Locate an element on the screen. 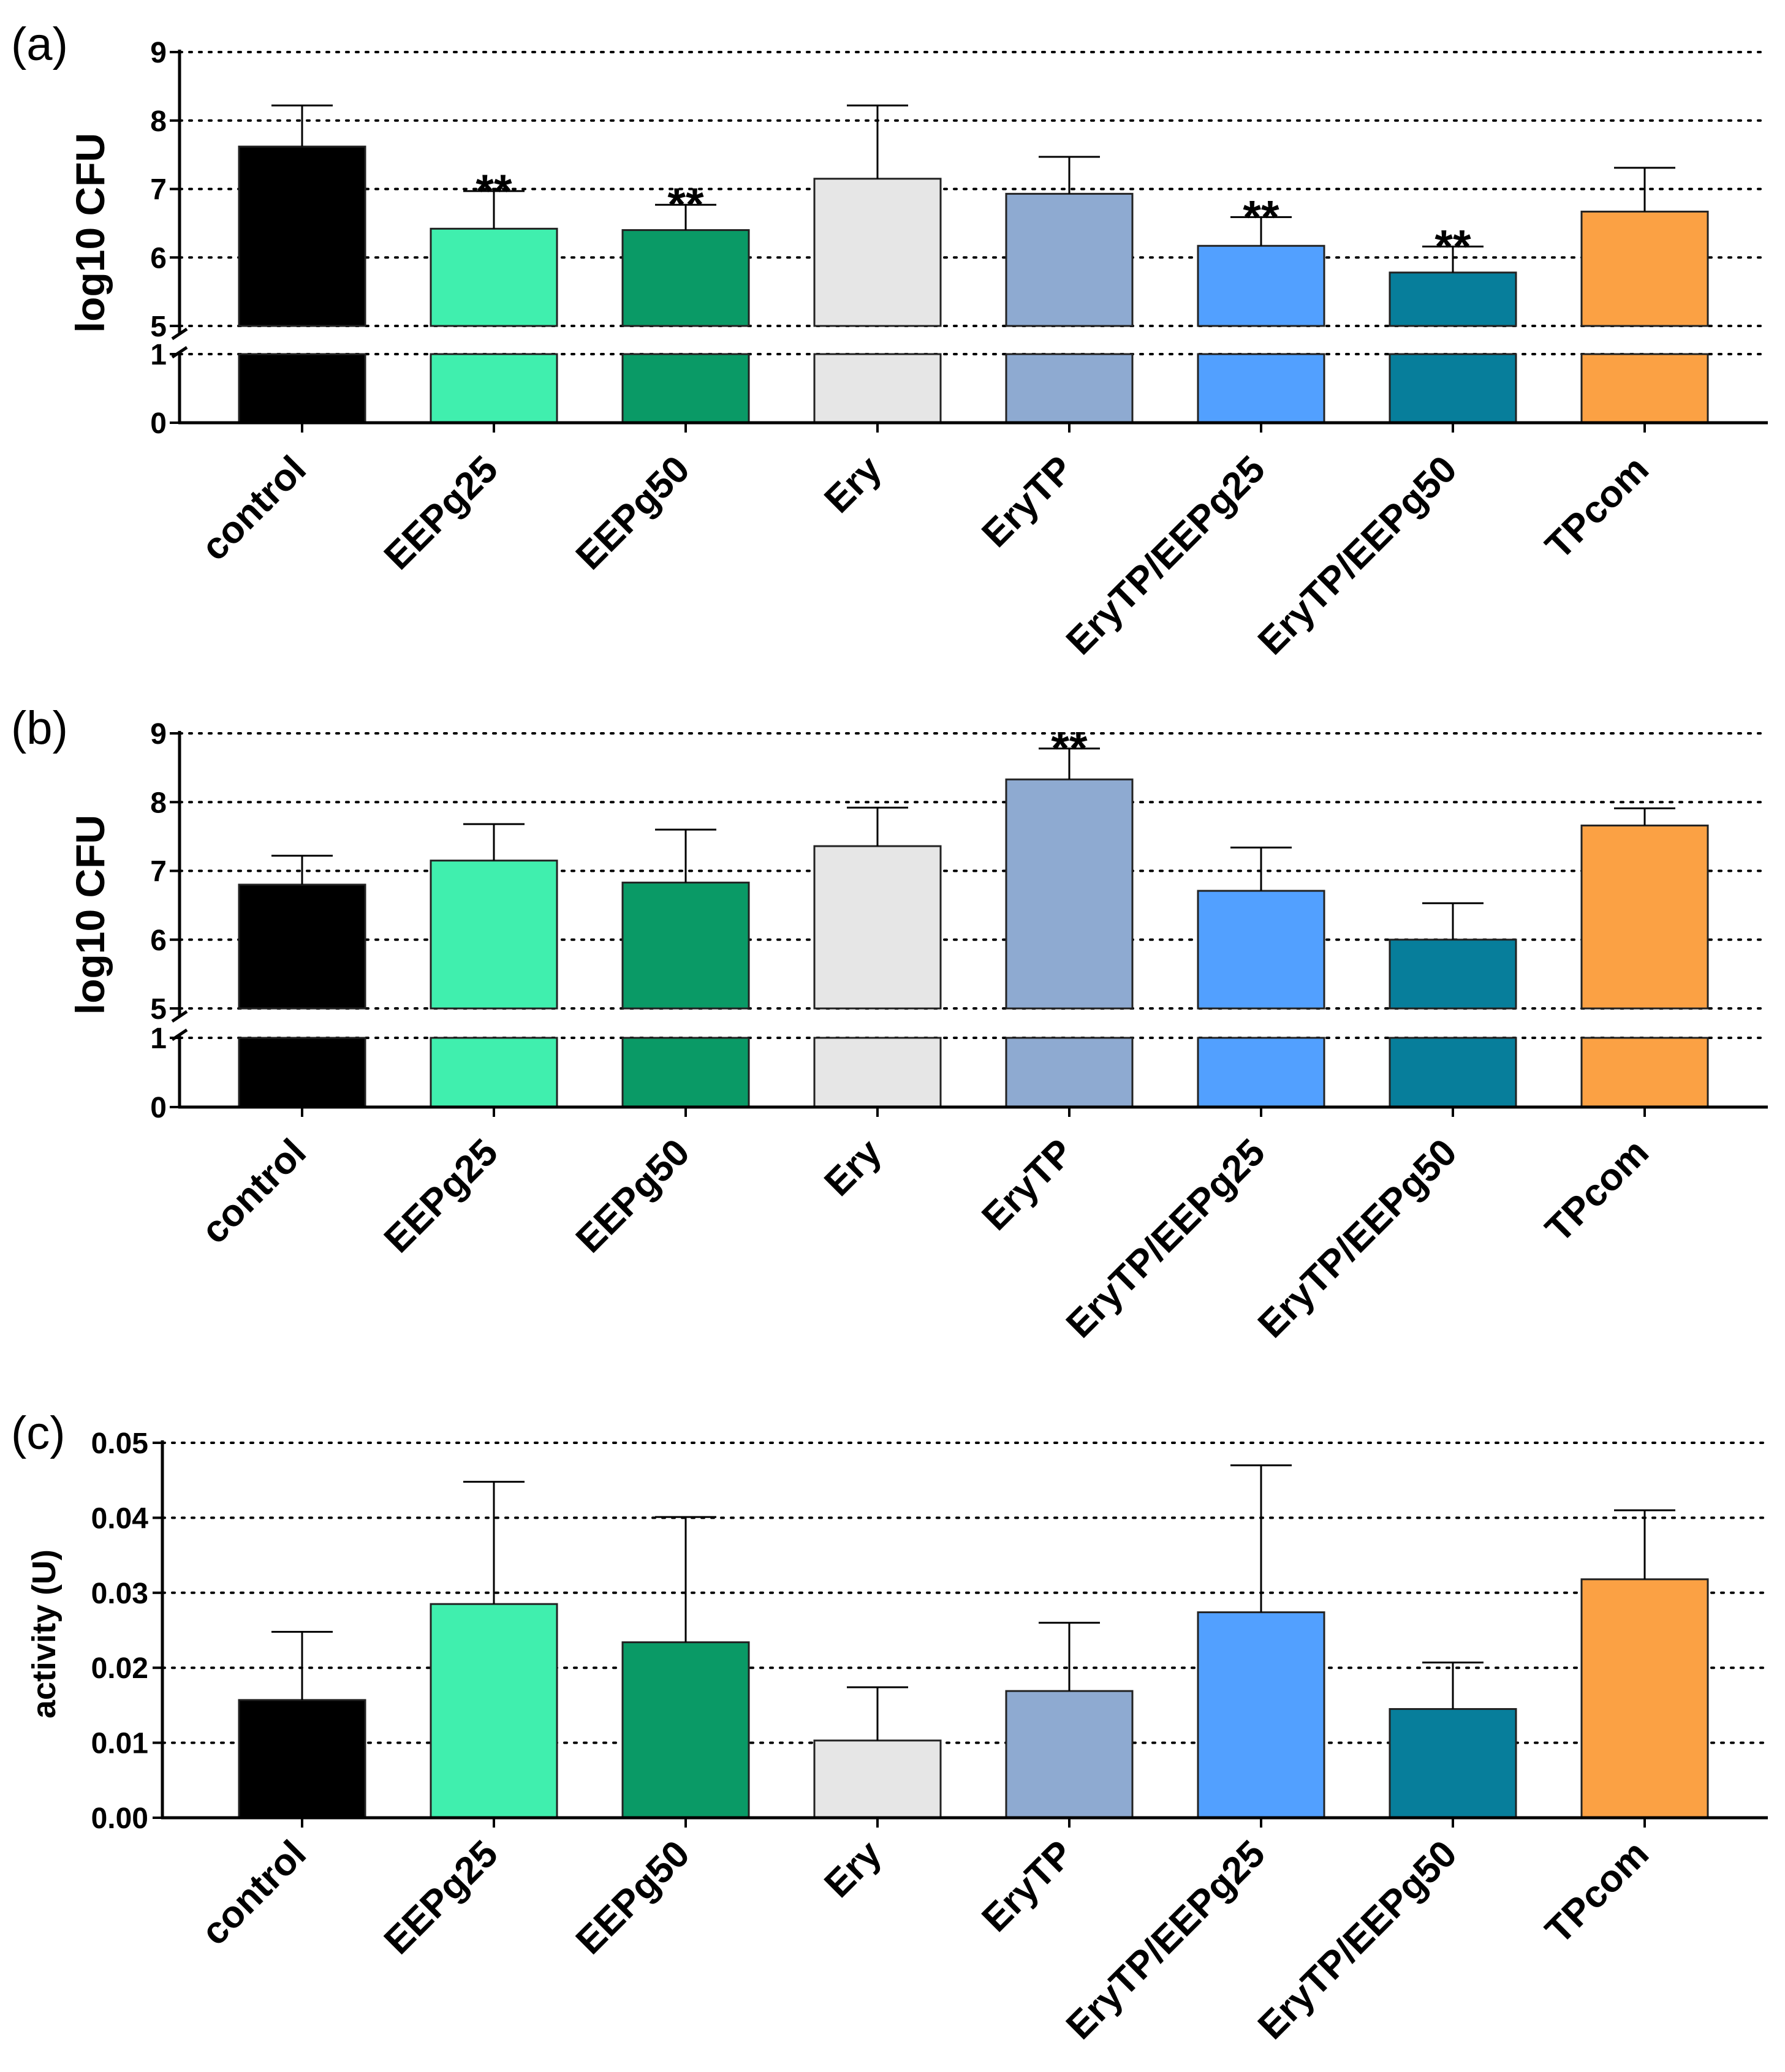 This screenshot has height=2072, width=1785. y-tick-label: 0.05 is located at coordinates (119, 1443).